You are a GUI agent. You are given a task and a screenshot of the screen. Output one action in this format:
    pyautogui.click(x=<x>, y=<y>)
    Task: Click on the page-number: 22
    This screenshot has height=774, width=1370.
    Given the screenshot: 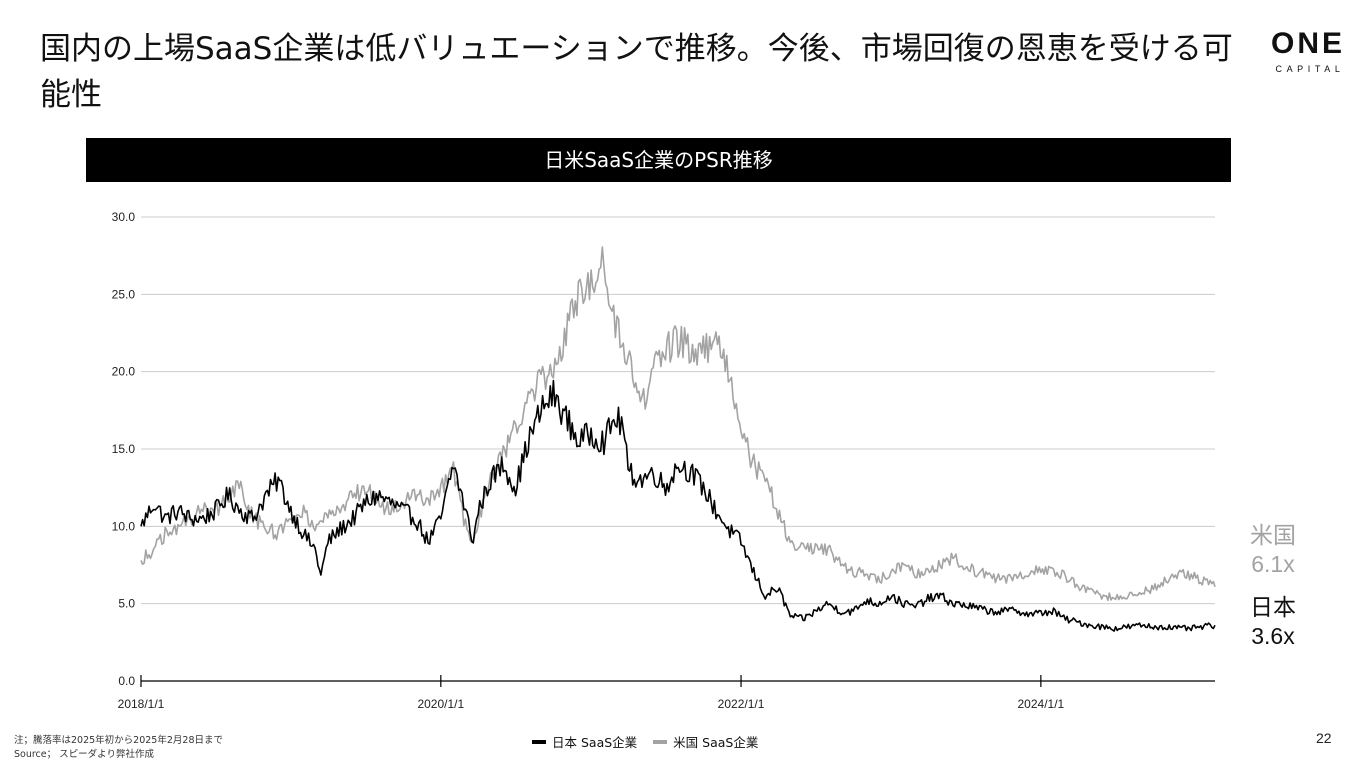 What is the action you would take?
    pyautogui.click(x=1324, y=738)
    